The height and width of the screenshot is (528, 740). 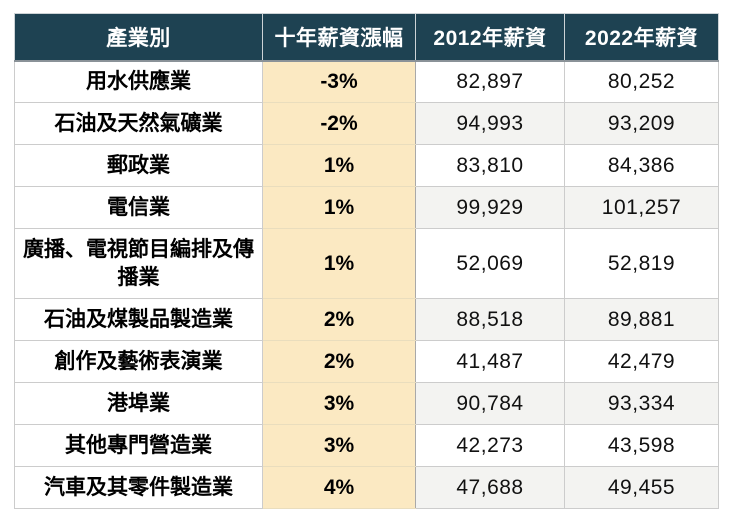 I want to click on table-row: 港埠業 3% 90,784 93,334, so click(x=366, y=403).